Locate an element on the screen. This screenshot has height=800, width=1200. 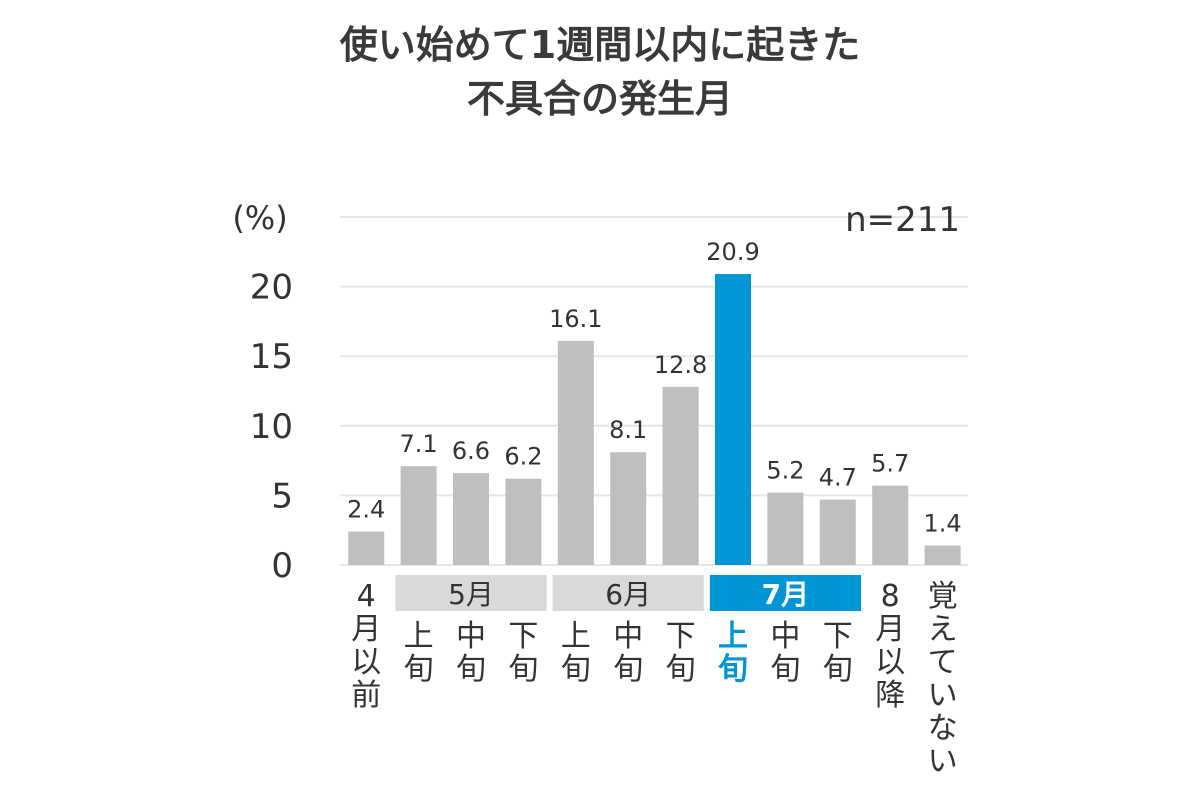
category-label-char: 前 is located at coordinates (366, 695).